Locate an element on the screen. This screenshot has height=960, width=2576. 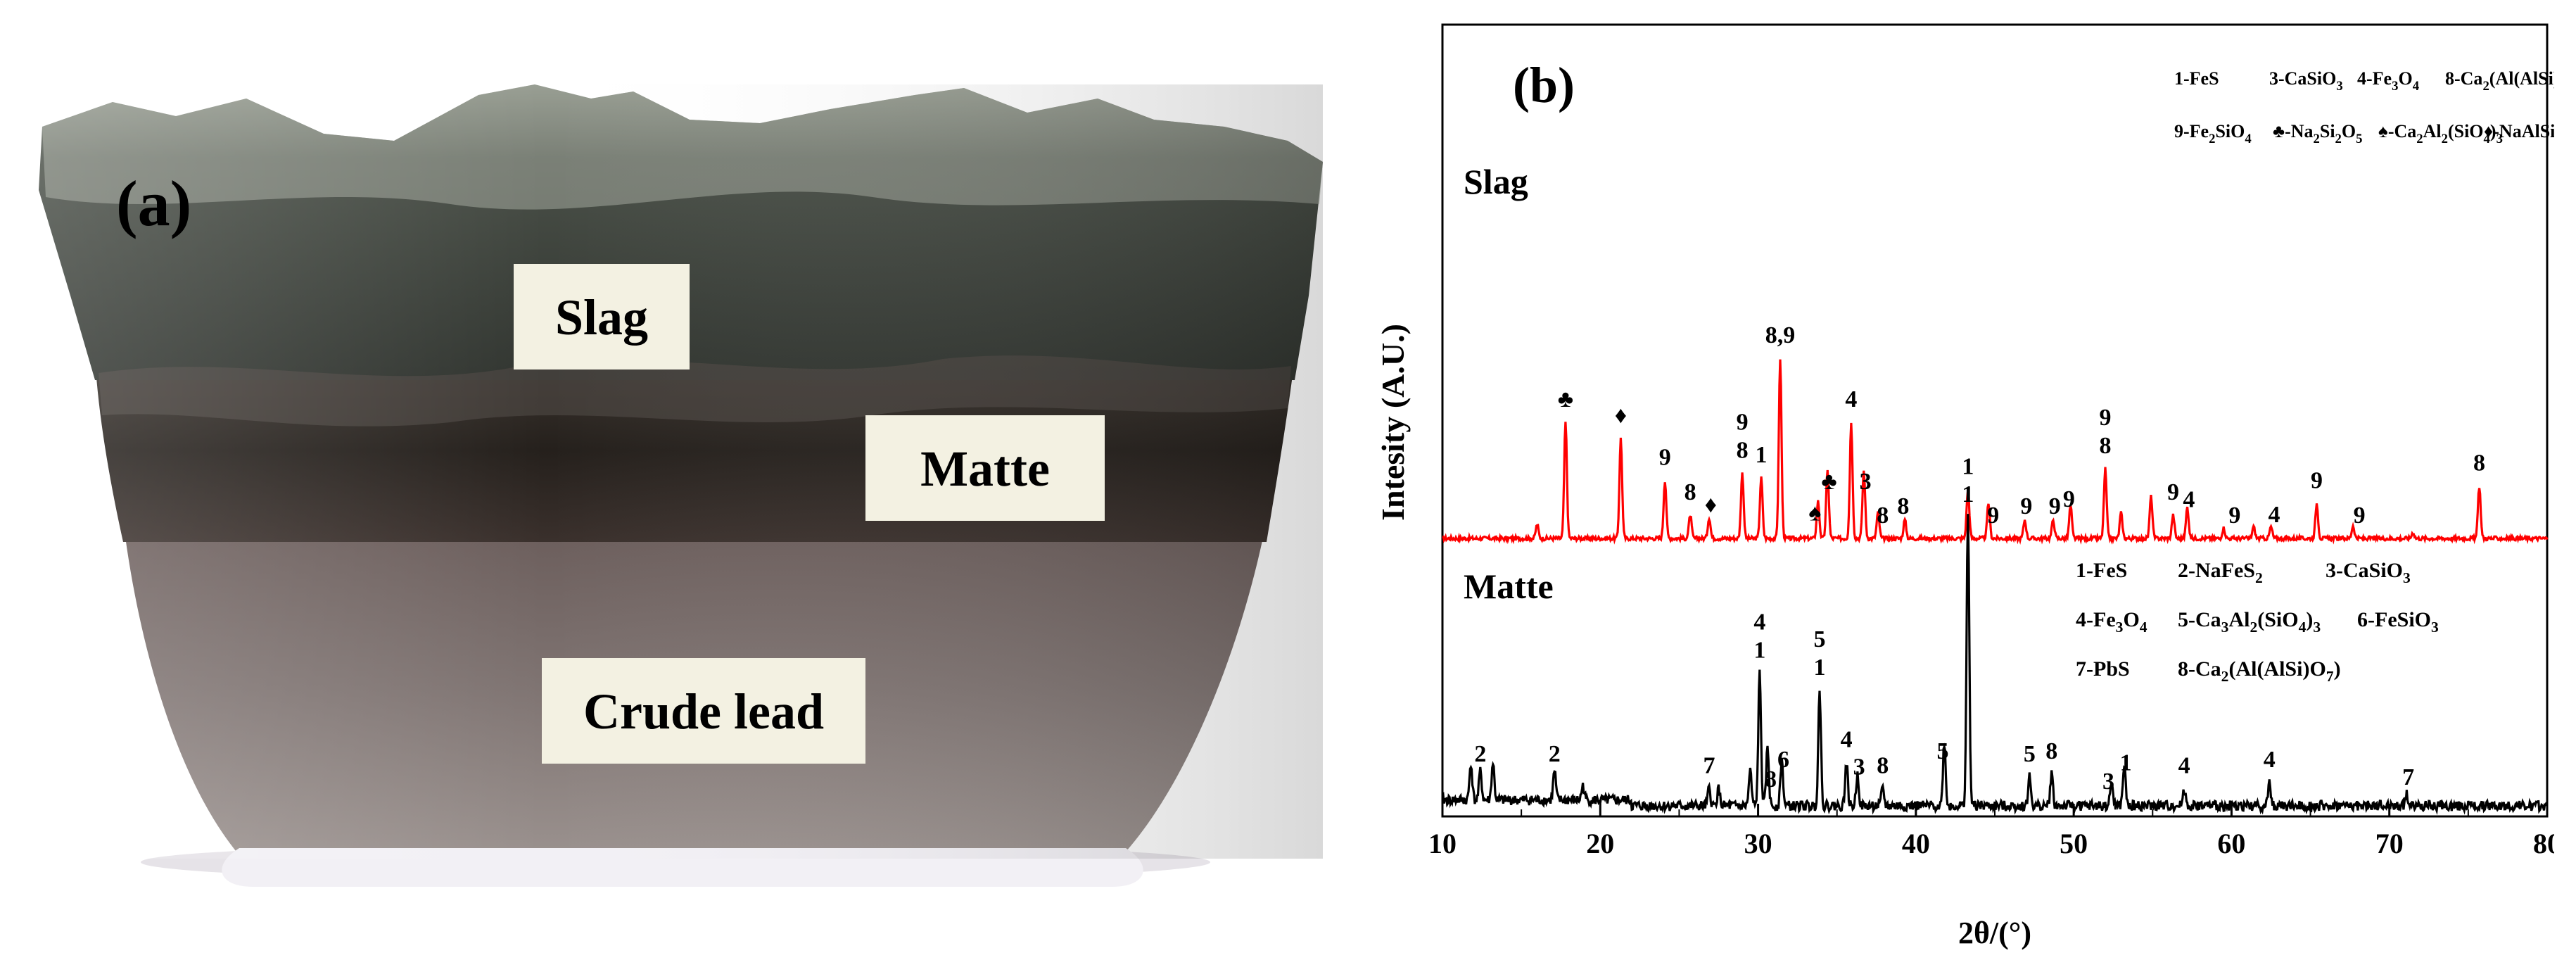
crude-lead-label: Crude lead is located at coordinates (703, 712).